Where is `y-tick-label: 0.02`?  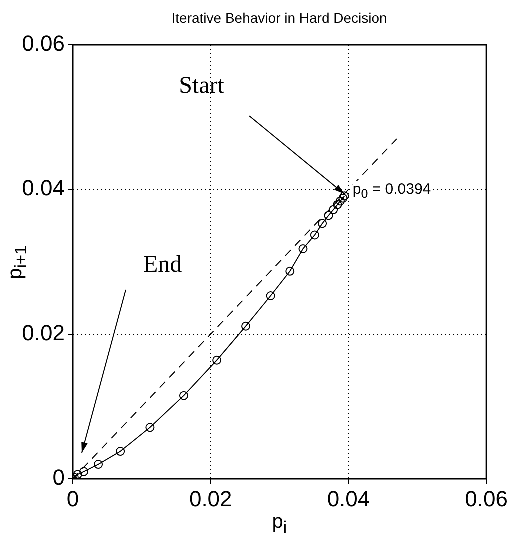
y-tick-label: 0.02 is located at coordinates (43, 333).